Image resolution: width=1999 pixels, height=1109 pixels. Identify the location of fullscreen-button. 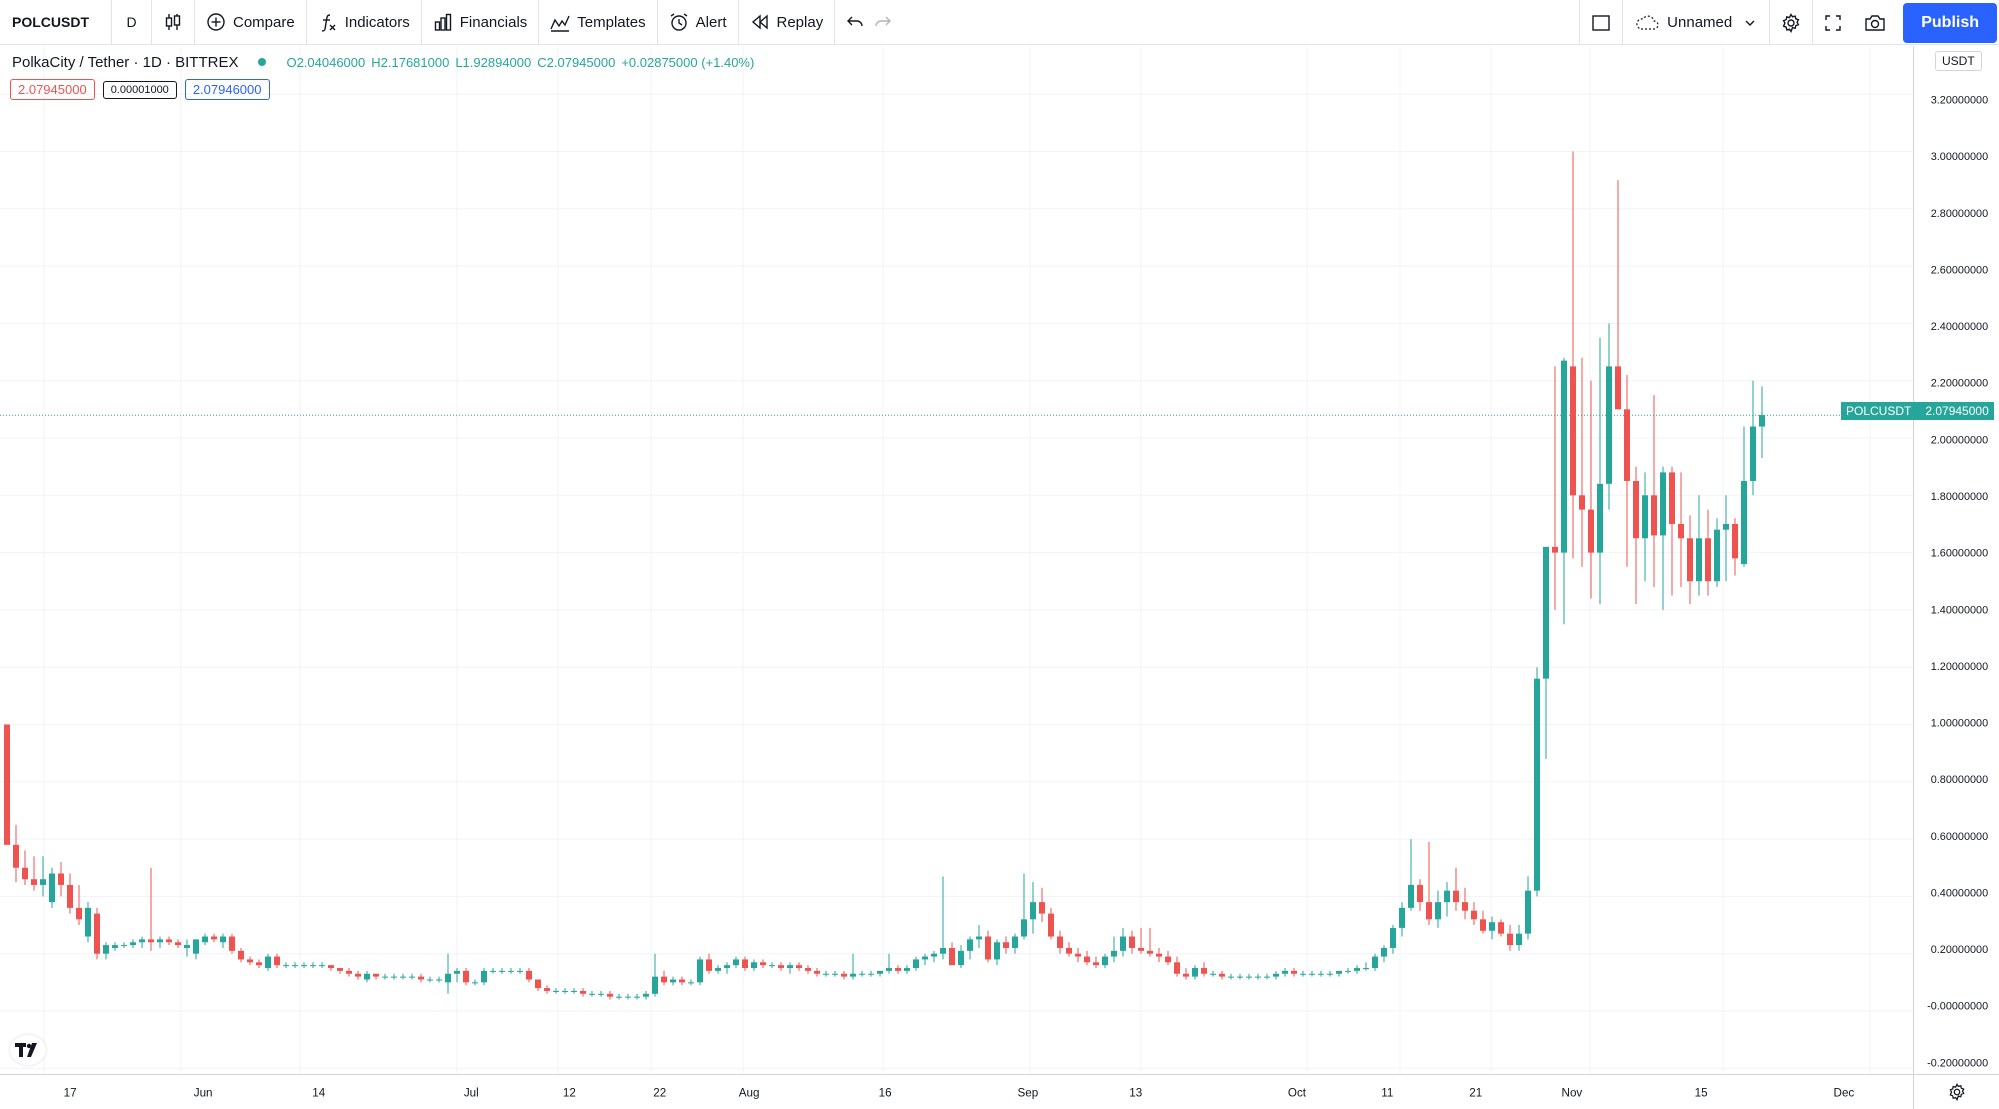
(1833, 22).